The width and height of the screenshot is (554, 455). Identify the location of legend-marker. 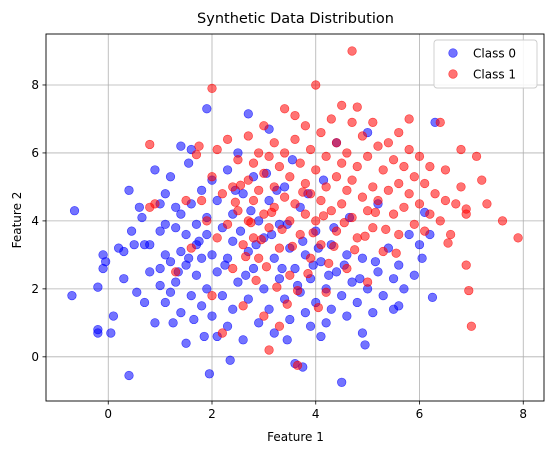
(453, 74).